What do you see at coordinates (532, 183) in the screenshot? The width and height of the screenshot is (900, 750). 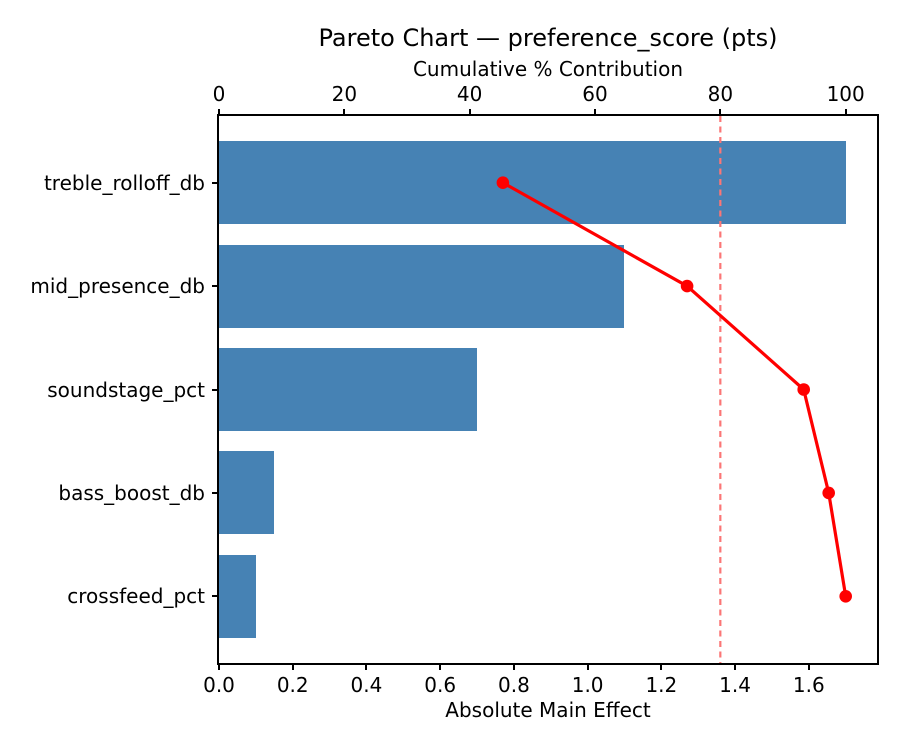 I see `bar-treble_rolloff_db` at bounding box center [532, 183].